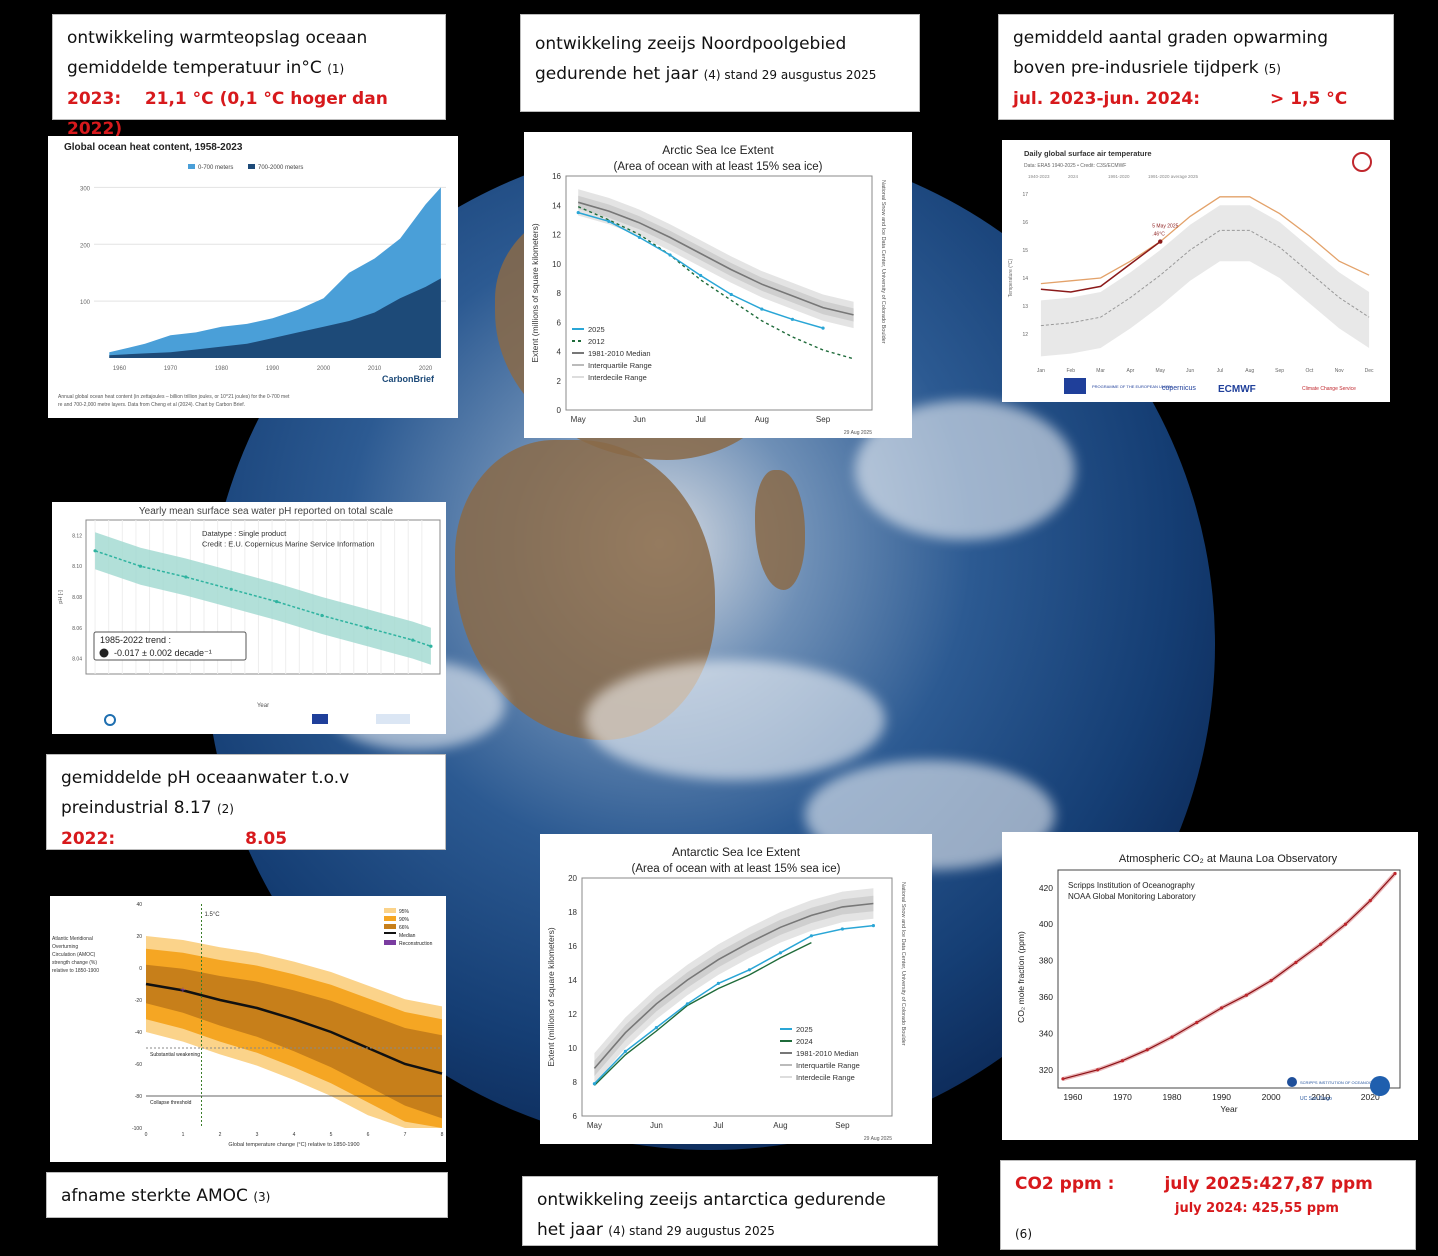 This screenshot has height=1256, width=1438. What do you see at coordinates (220, 1135) in the screenshot?
I see `x-tick-label: 2` at bounding box center [220, 1135].